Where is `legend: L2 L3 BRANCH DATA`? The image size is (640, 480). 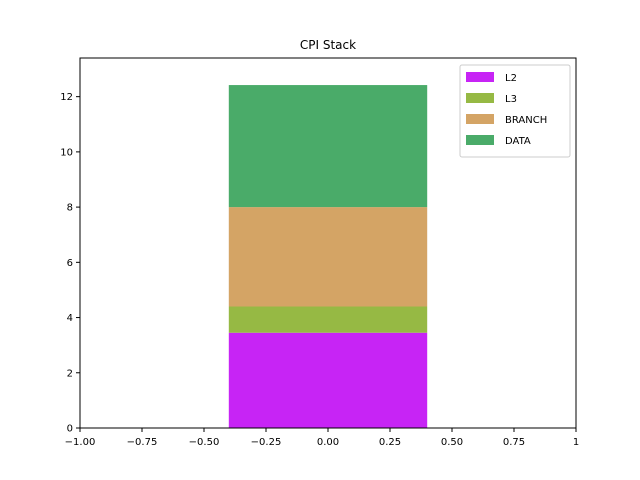
legend: L2 L3 BRANCH DATA is located at coordinates (515, 111).